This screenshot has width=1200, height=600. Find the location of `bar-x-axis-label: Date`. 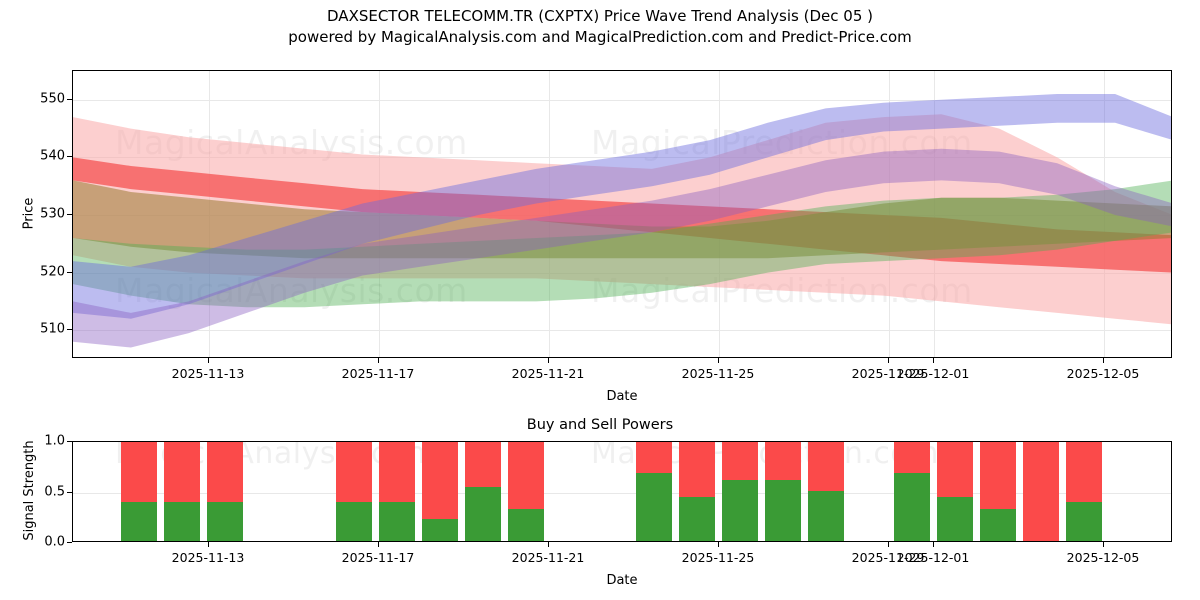

bar-x-axis-label: Date is located at coordinates (622, 580).